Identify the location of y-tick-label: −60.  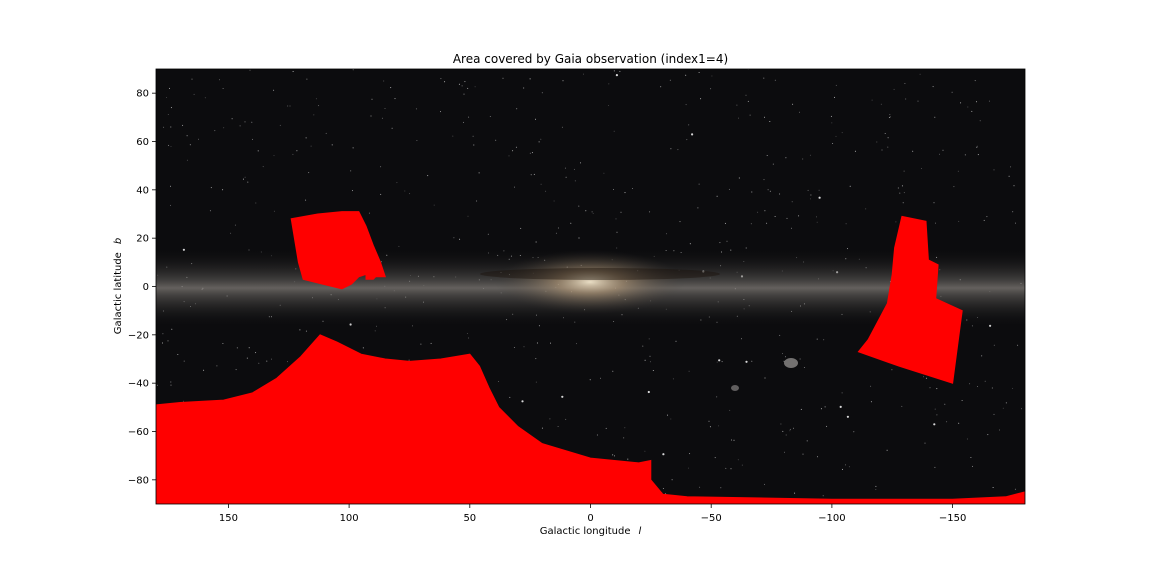
(138, 432).